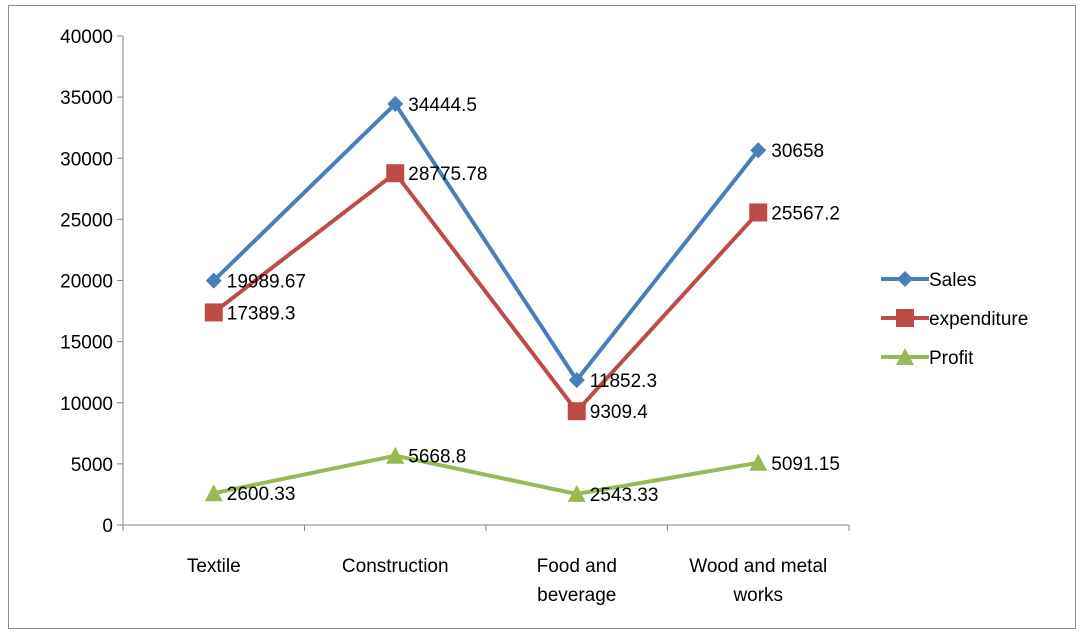  Describe the element at coordinates (86, 37) in the screenshot. I see `y-tick-label: 40000` at that location.